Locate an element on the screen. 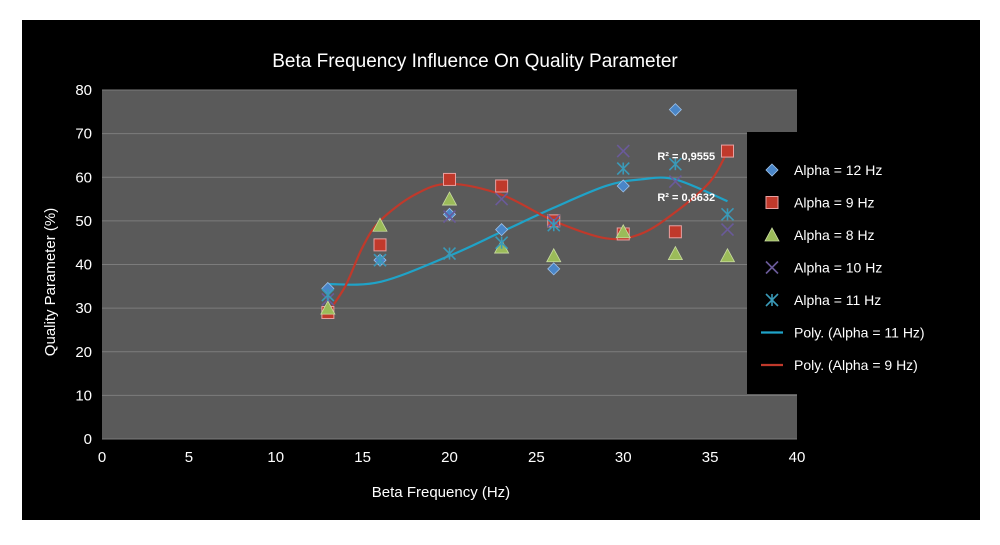  legend-box is located at coordinates (853, 263).